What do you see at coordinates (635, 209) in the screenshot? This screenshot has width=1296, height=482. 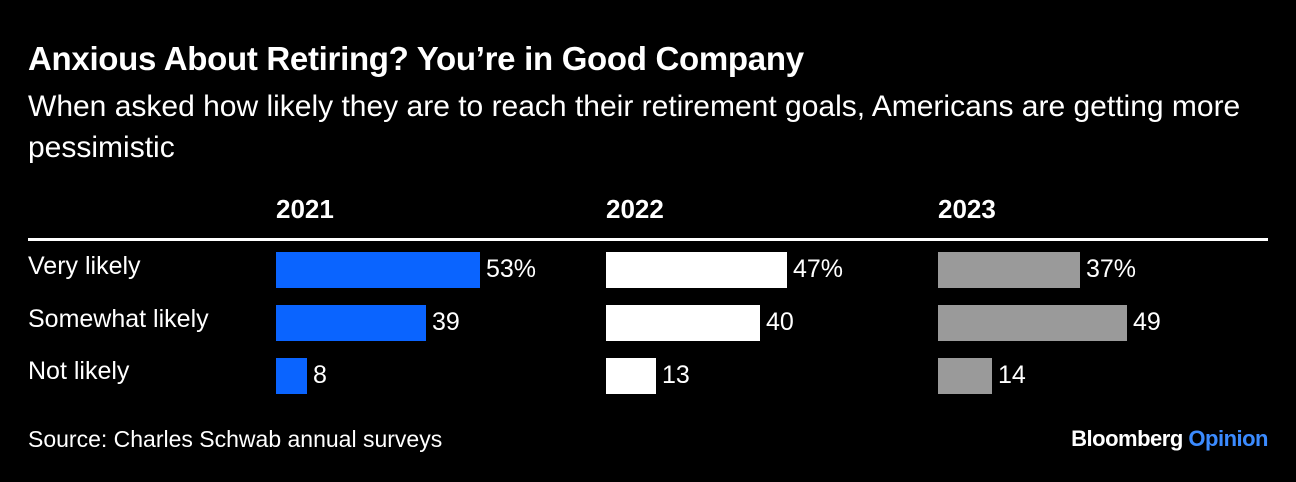 I see `year-header-2022: 2022` at bounding box center [635, 209].